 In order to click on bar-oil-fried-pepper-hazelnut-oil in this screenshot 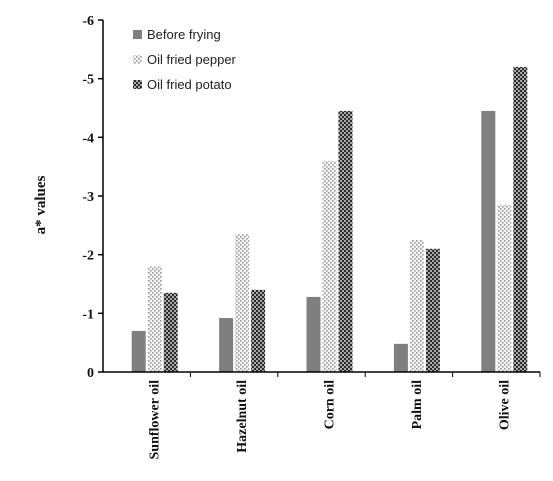, I will do `click(242, 303)`.